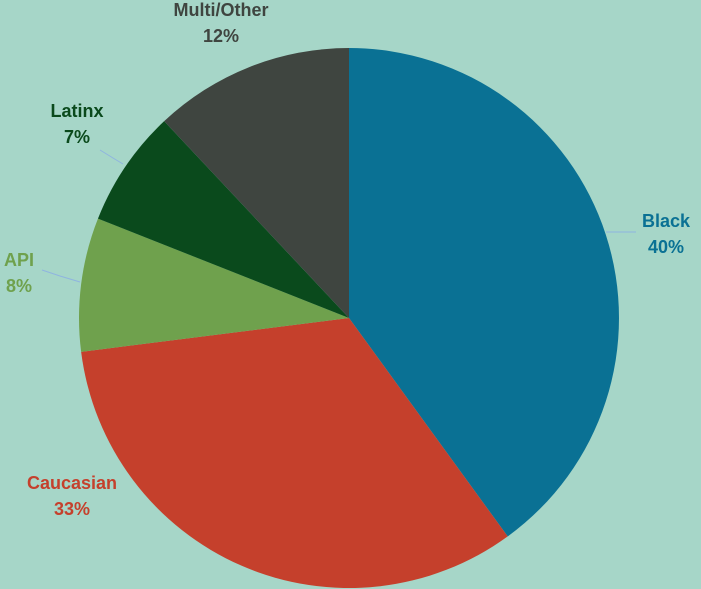  I want to click on slice-percent-label: 40%, so click(666, 247).